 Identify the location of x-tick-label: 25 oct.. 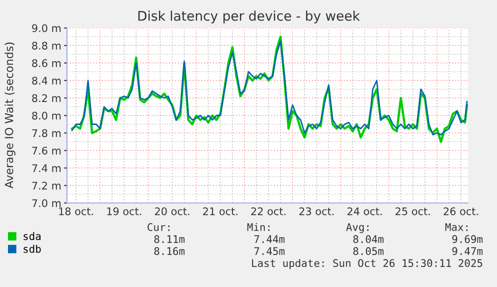
(413, 211).